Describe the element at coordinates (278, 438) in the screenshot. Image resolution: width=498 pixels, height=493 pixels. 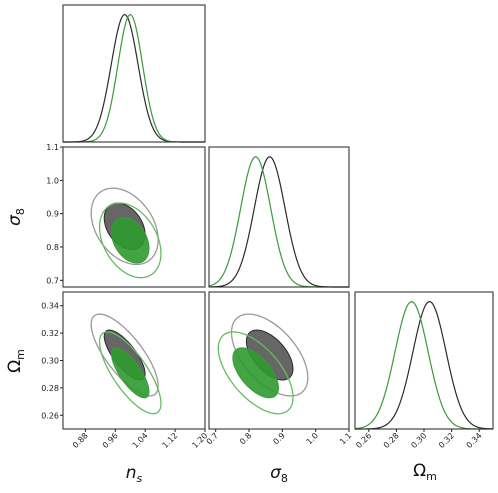
I see `x-tick-label: 0.9` at that location.